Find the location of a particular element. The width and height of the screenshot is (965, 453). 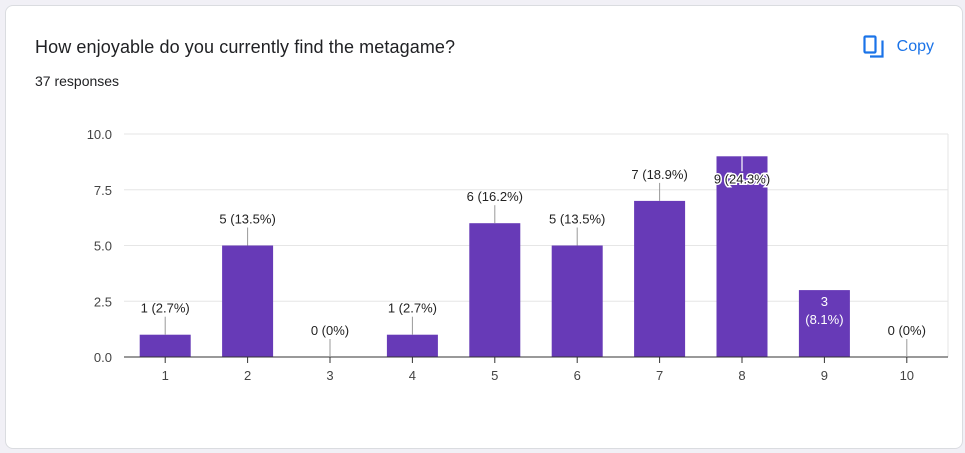

x-tick-label: 10 is located at coordinates (907, 375).